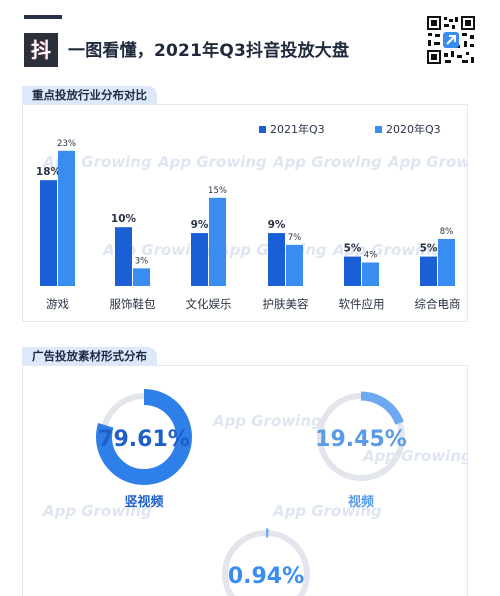  Describe the element at coordinates (209, 51) in the screenshot. I see `page-title: 一图看懂，2021年Q3抖音投放大盘` at that location.